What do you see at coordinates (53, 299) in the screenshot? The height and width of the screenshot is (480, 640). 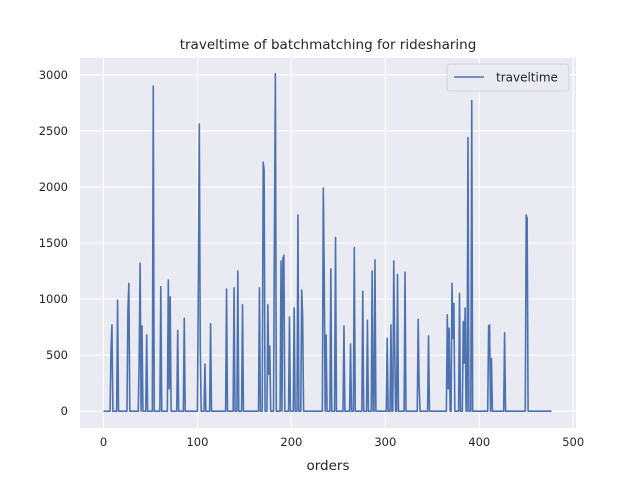 I see `y-tick-label: 1000` at bounding box center [53, 299].